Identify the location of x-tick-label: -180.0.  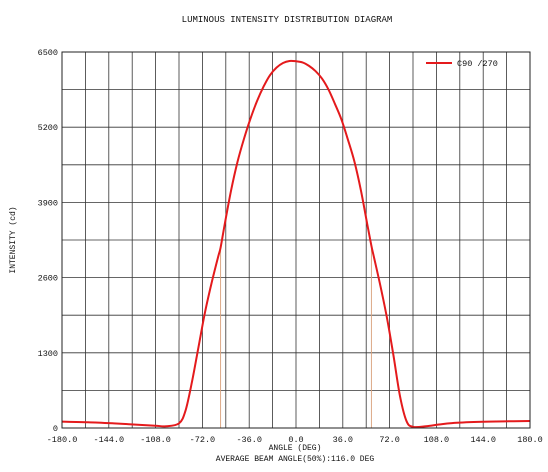
(62, 440).